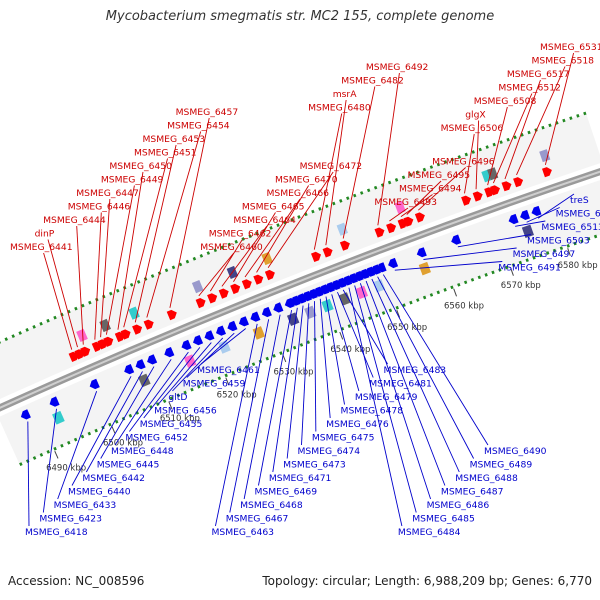 This screenshot has width=600, height=600. Describe the element at coordinates (165, 153) in the screenshot. I see `forward-gene-label: MSMEG_6451` at that location.